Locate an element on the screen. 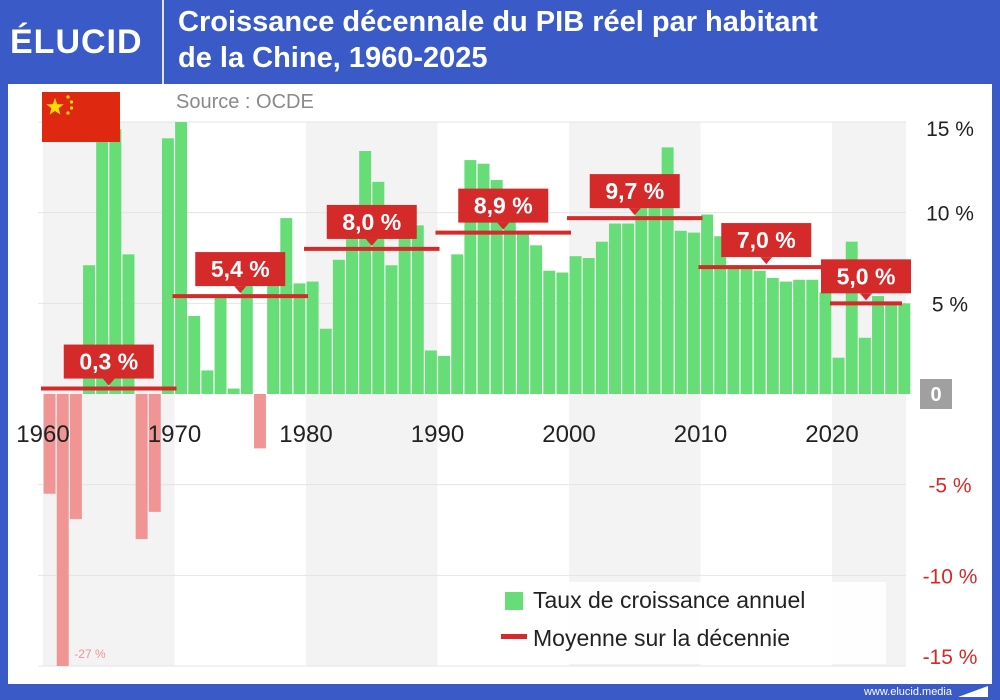  average-label-box-1960 is located at coordinates (108, 361).